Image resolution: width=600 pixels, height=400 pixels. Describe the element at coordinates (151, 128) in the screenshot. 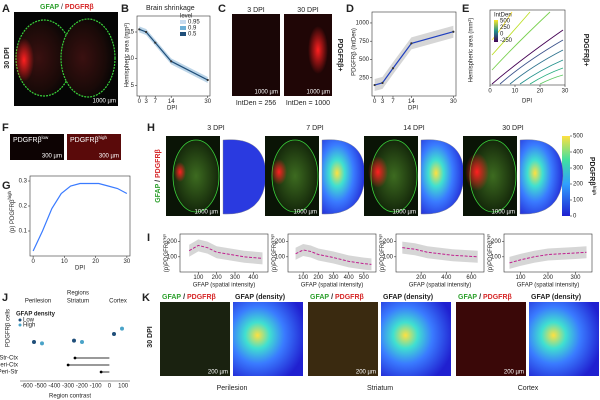

I see `panel-letter: H` at that location.